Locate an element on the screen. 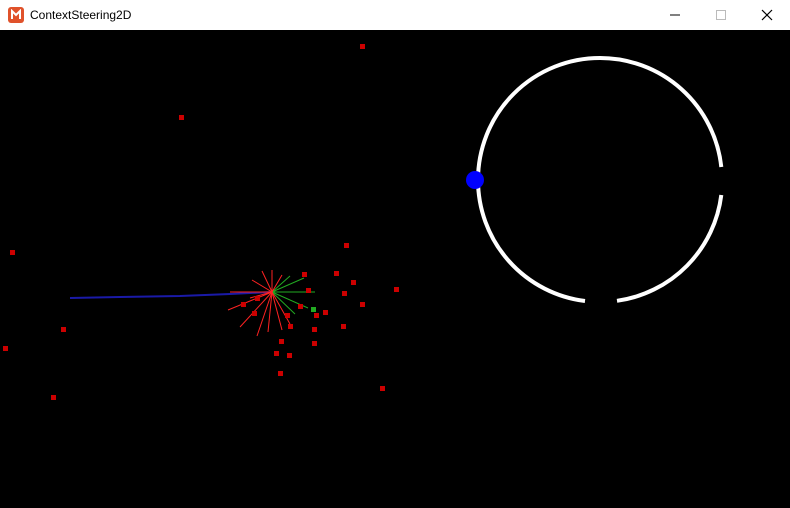 The image size is (790, 508). minimize-icon is located at coordinates (675, 15).